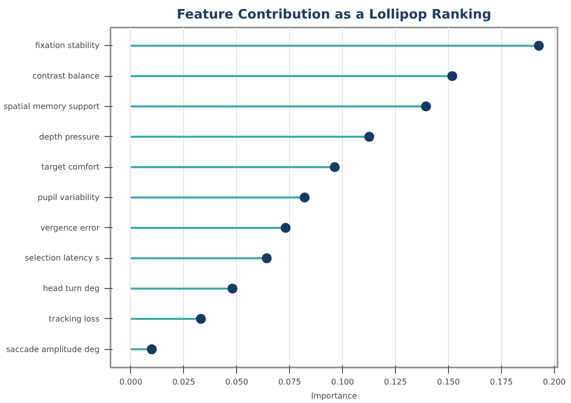 The width and height of the screenshot is (571, 403). Describe the element at coordinates (395, 382) in the screenshot. I see `x-tick-label: 0.125` at that location.